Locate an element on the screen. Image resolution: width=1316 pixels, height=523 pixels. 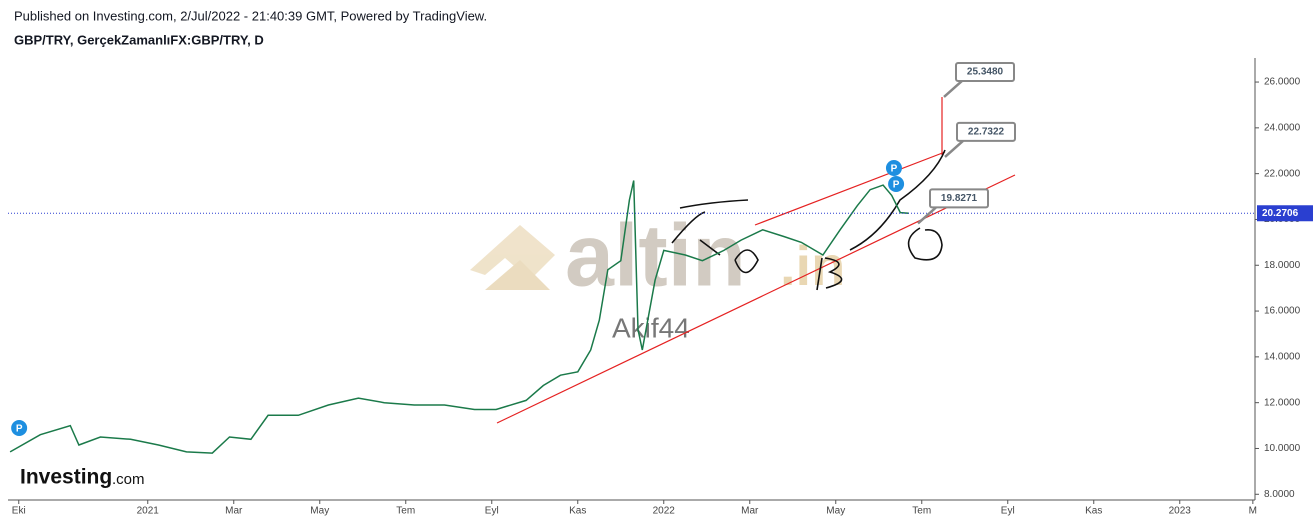
last-price-box is located at coordinates (1285, 213).